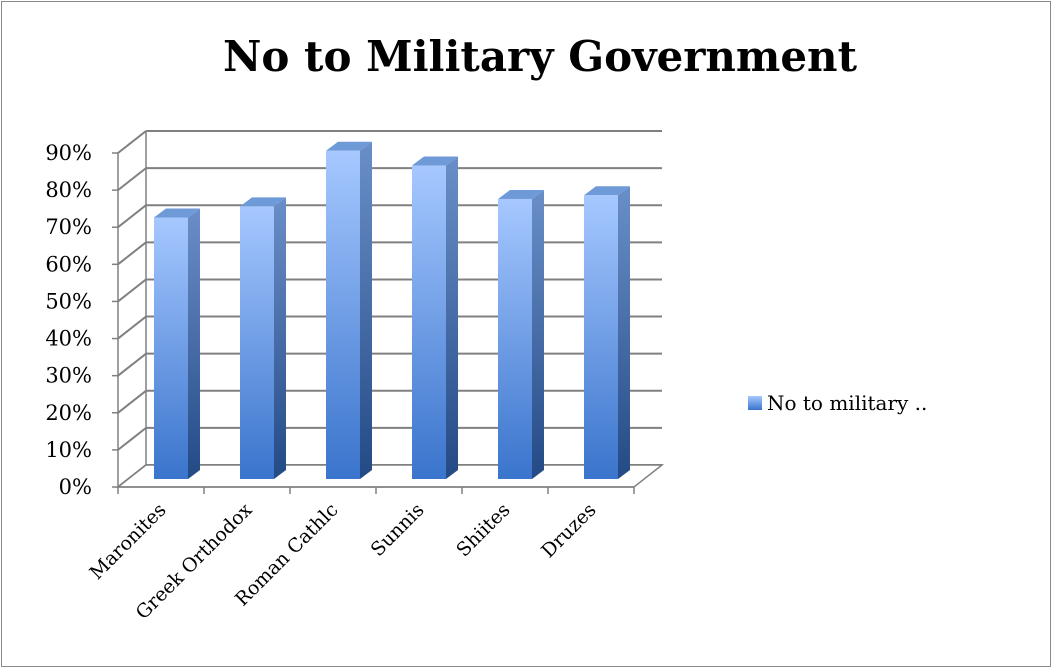 The image size is (1054, 670). Describe the element at coordinates (68, 227) in the screenshot. I see `y-tick-label: 70%` at that location.